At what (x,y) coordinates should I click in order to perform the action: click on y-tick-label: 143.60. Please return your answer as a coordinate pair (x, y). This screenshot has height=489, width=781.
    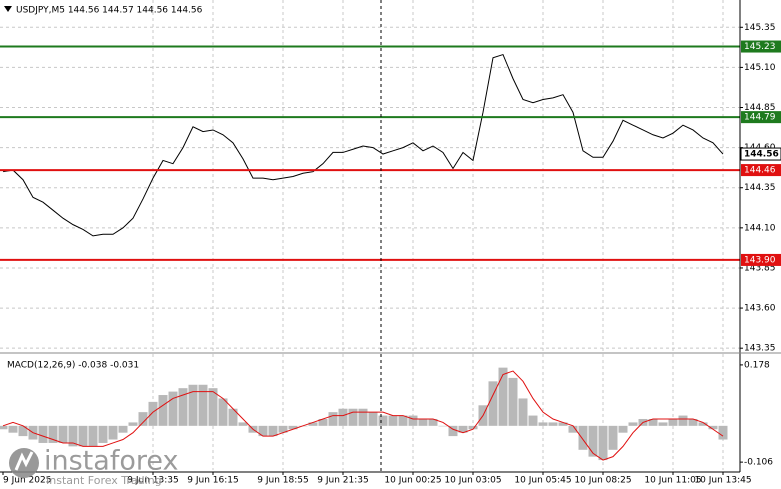
    Looking at the image, I should click on (760, 309).